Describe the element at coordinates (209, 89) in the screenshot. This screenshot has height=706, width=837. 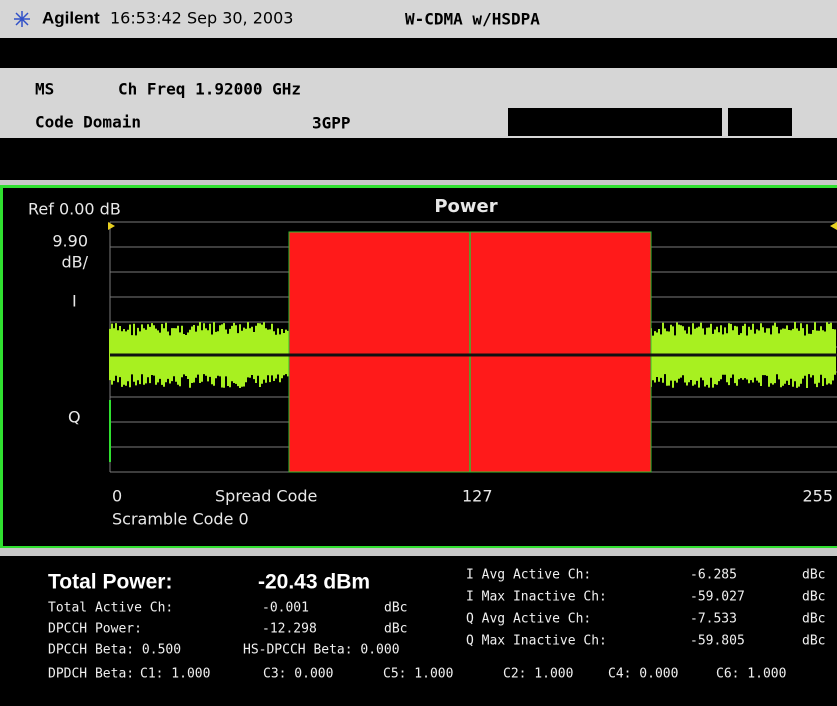
I see `ch-freq: Ch Freq 1.92000 GHz` at that location.